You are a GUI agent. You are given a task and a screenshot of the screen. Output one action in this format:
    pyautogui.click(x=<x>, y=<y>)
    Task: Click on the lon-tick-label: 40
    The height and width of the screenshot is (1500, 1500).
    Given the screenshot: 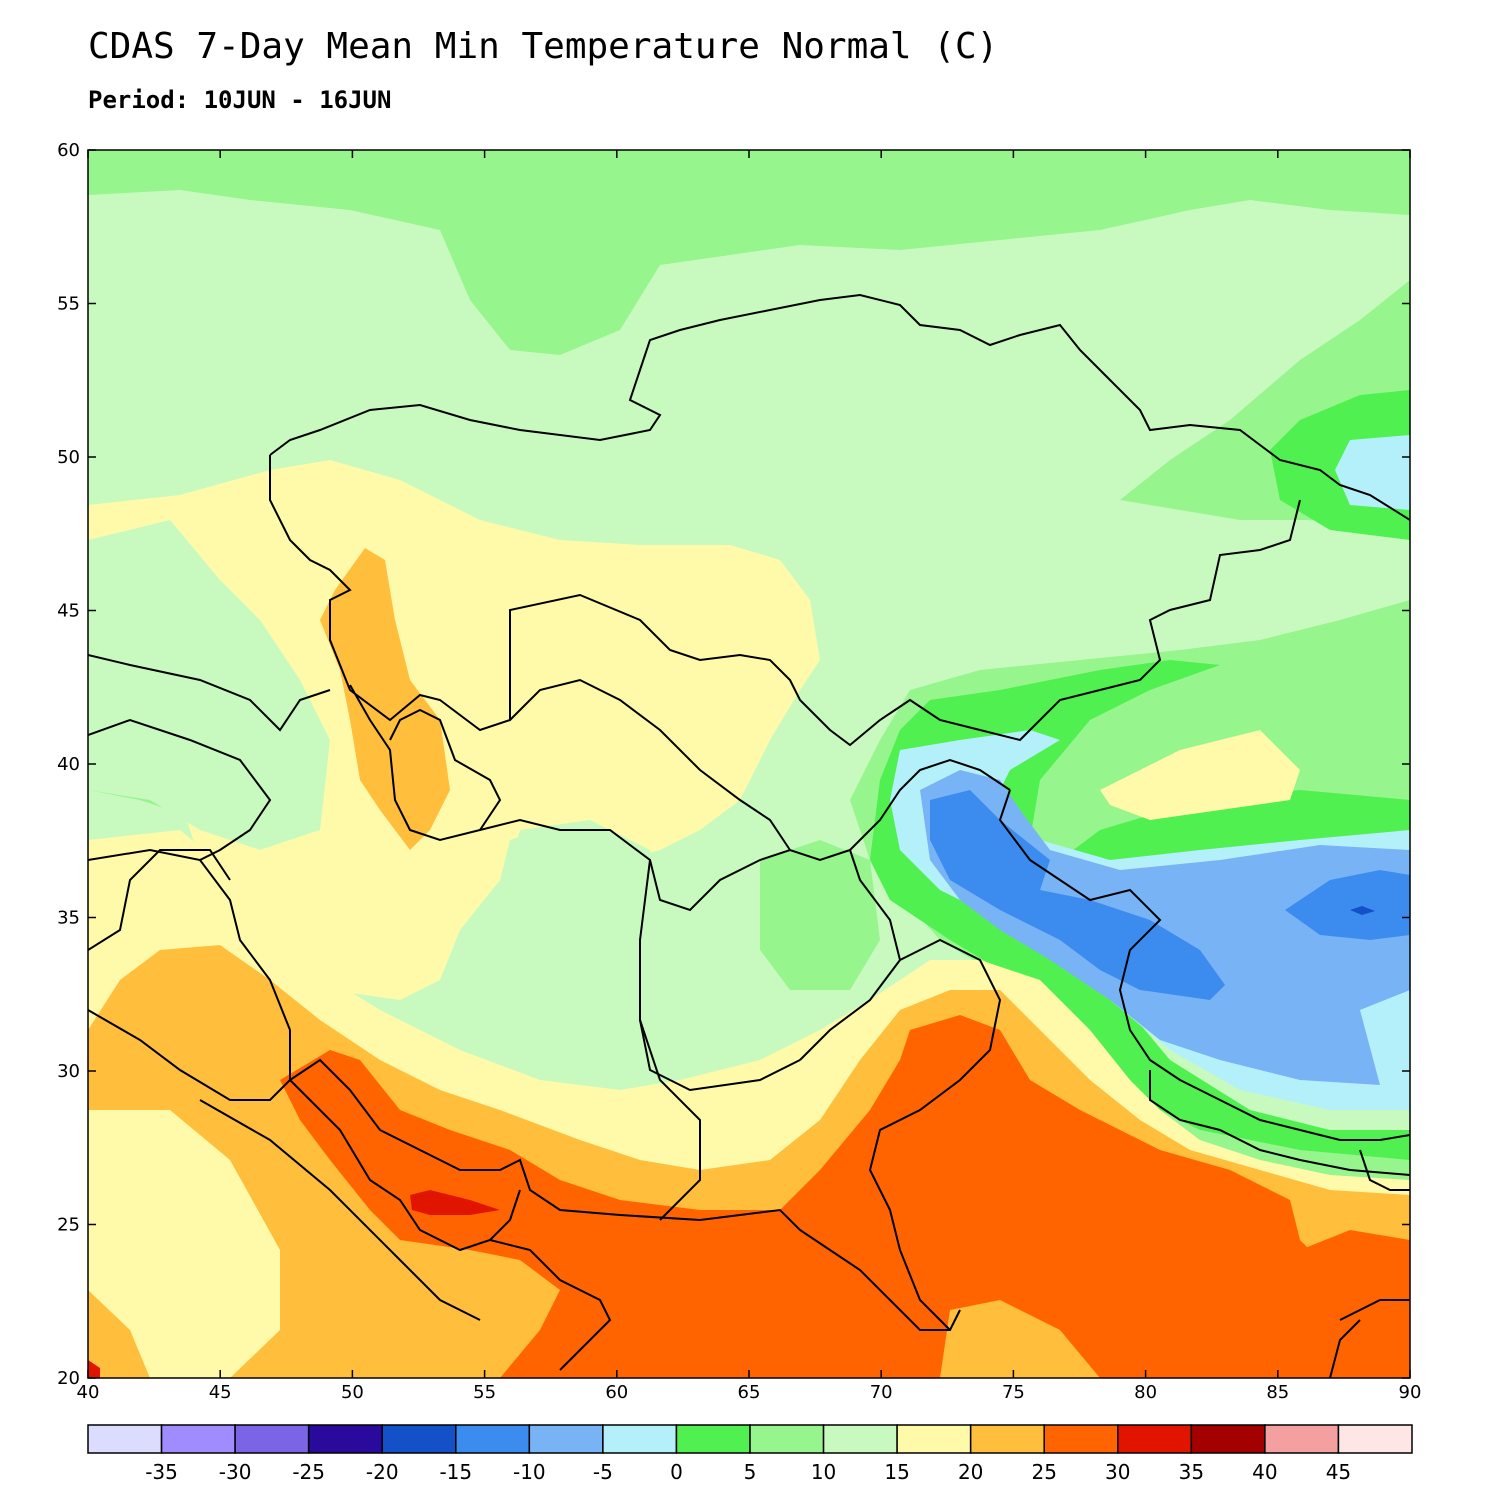 What is the action you would take?
    pyautogui.click(x=88, y=1392)
    